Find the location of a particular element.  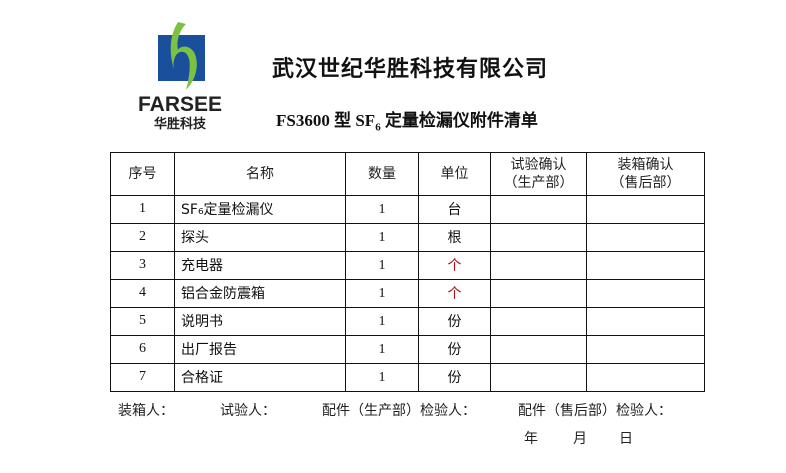

cell-no: 6 is located at coordinates (142, 349).